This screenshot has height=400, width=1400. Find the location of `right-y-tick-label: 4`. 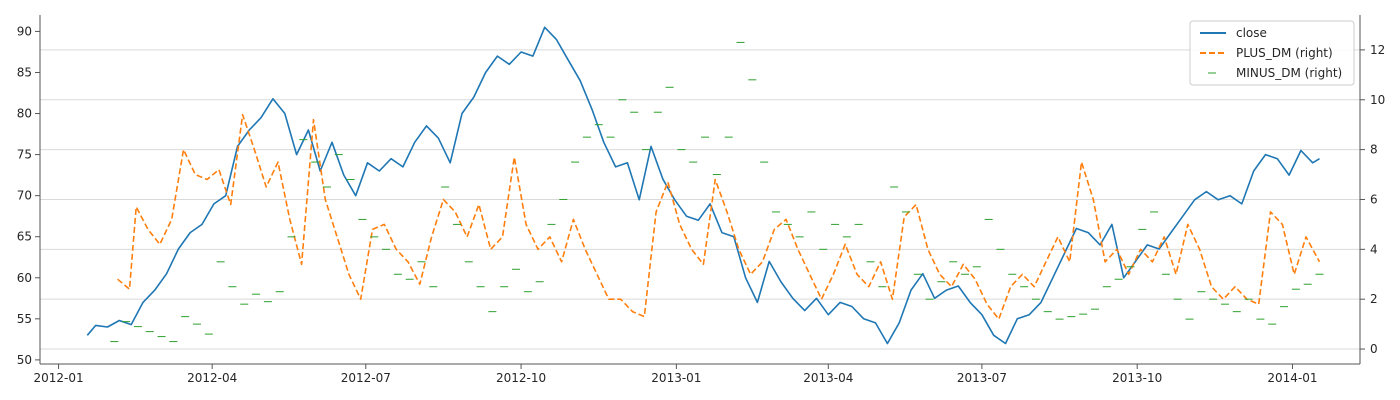

right-y-tick-label: 4 is located at coordinates (1374, 249).